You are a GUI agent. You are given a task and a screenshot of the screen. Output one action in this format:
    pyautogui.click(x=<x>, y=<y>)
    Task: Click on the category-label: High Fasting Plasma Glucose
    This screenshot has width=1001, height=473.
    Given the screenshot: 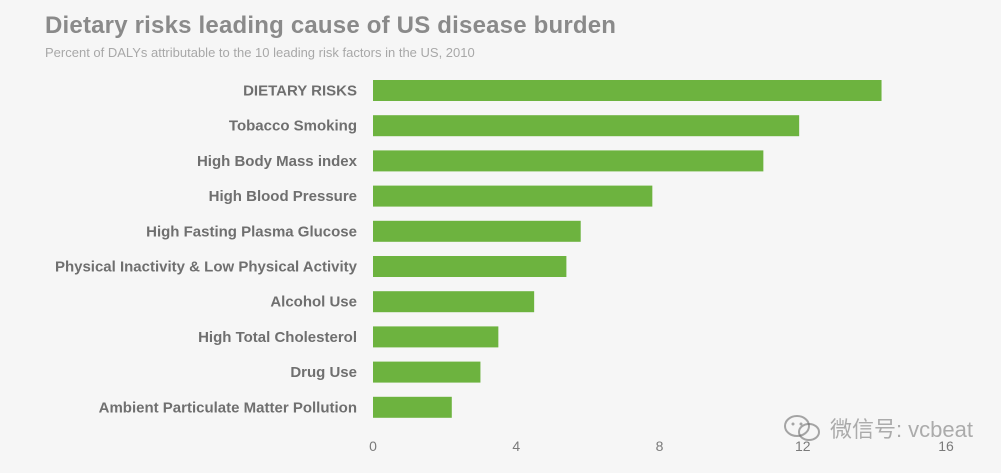 What is the action you would take?
    pyautogui.click(x=251, y=231)
    